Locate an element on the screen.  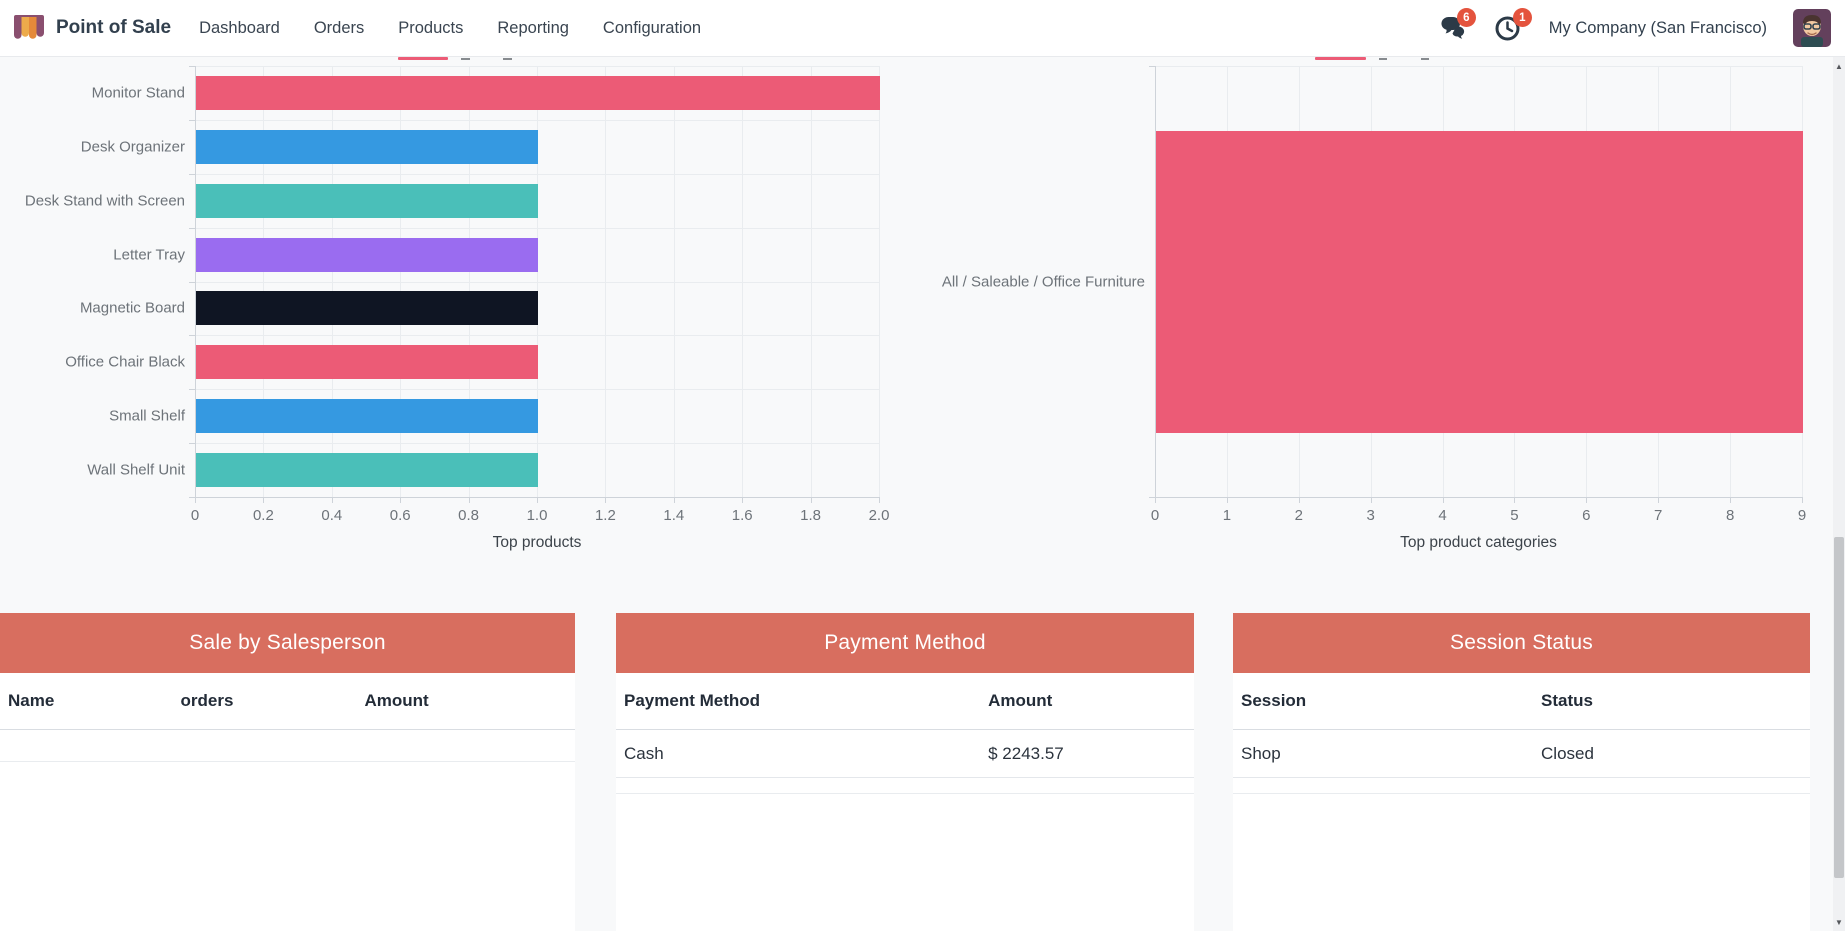
x-tick-label: 0.4 is located at coordinates (332, 515).